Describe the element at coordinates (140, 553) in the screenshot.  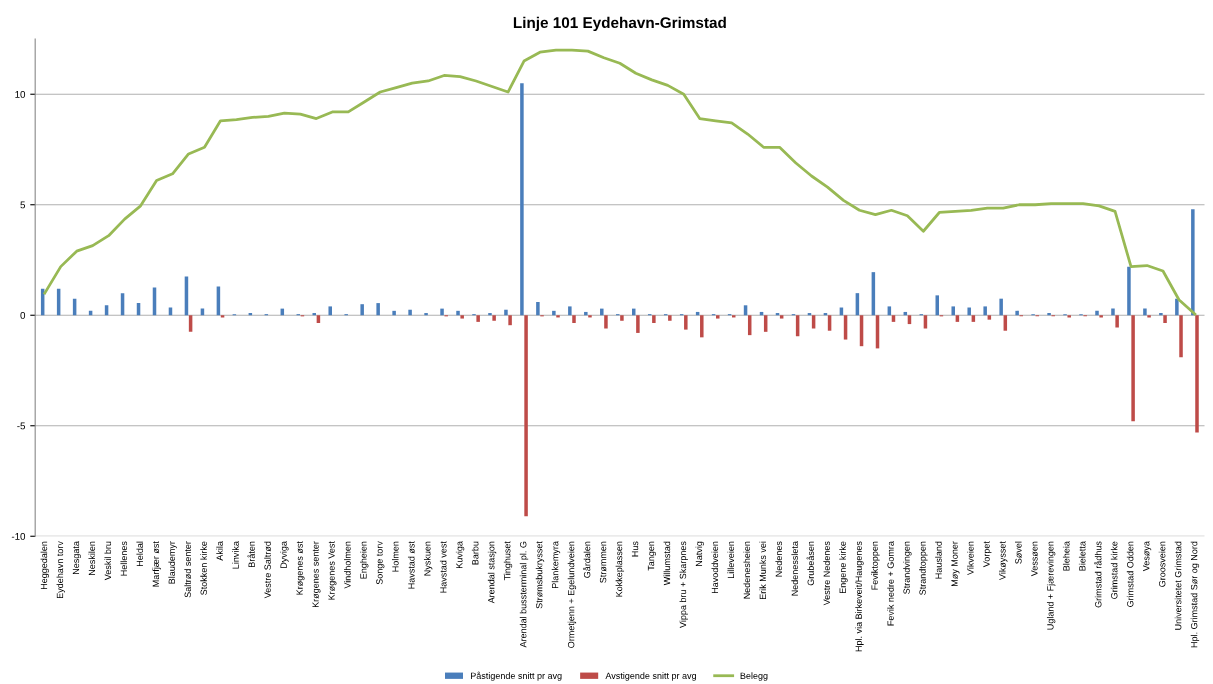
I see `x-tick-label: Heldal` at that location.